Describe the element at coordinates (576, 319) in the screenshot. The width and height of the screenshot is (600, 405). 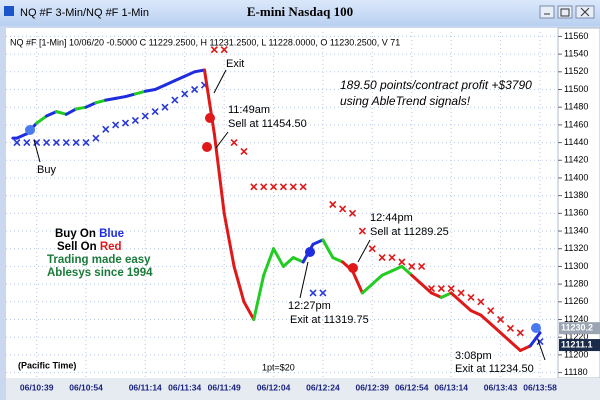
I see `y-tick-label: 11240` at that location.